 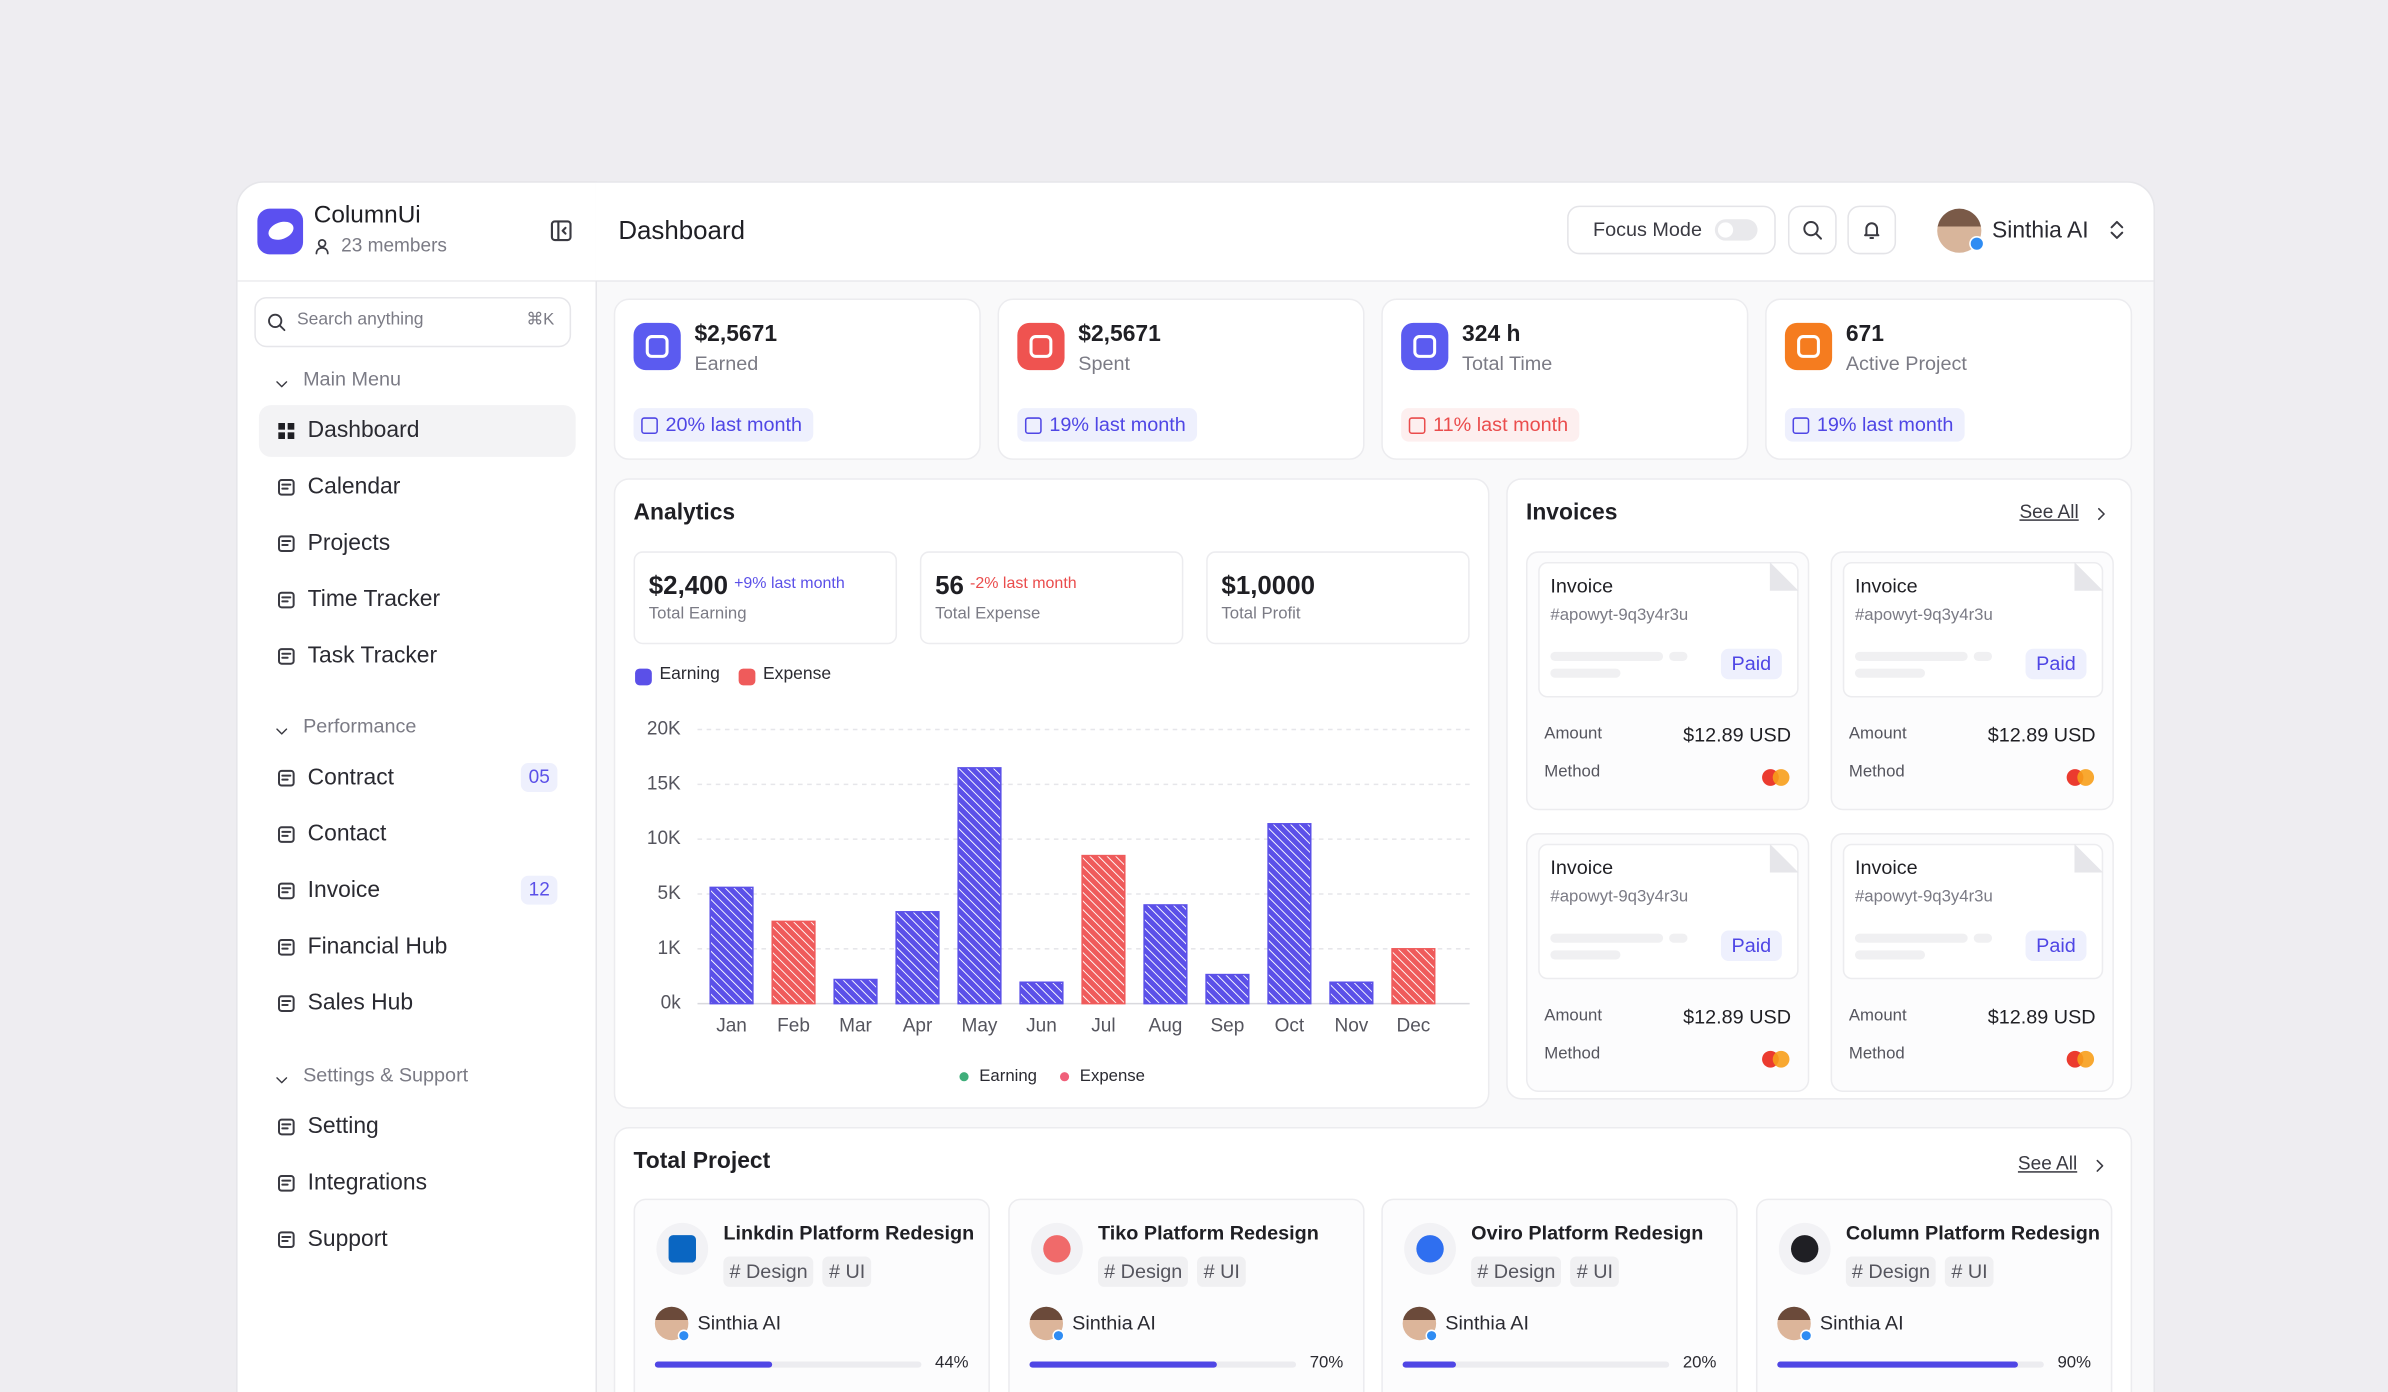 What do you see at coordinates (988, 614) in the screenshot?
I see `summary-label: Total Expense` at bounding box center [988, 614].